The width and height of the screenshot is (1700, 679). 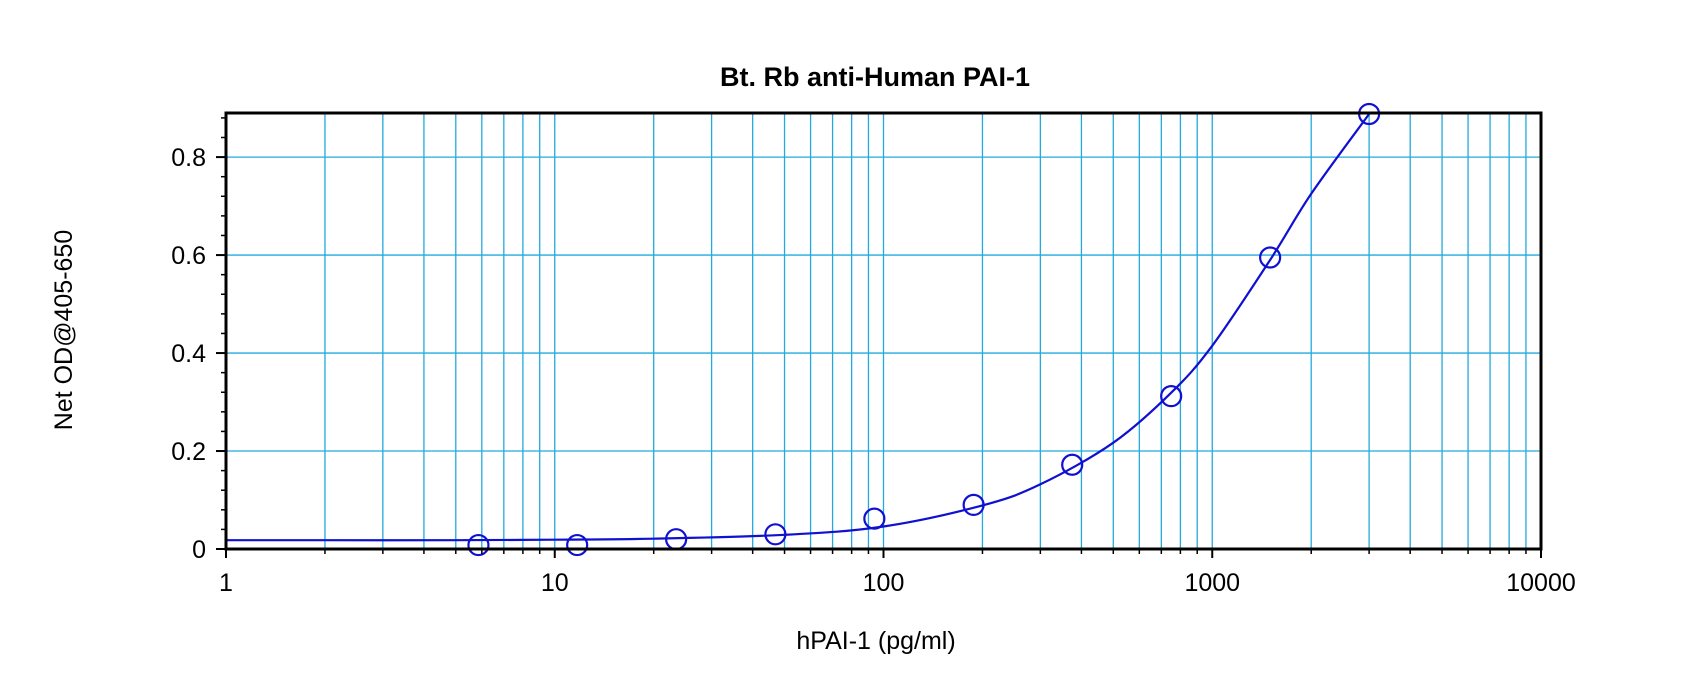 I want to click on y-tick-label: 0, so click(x=199, y=550).